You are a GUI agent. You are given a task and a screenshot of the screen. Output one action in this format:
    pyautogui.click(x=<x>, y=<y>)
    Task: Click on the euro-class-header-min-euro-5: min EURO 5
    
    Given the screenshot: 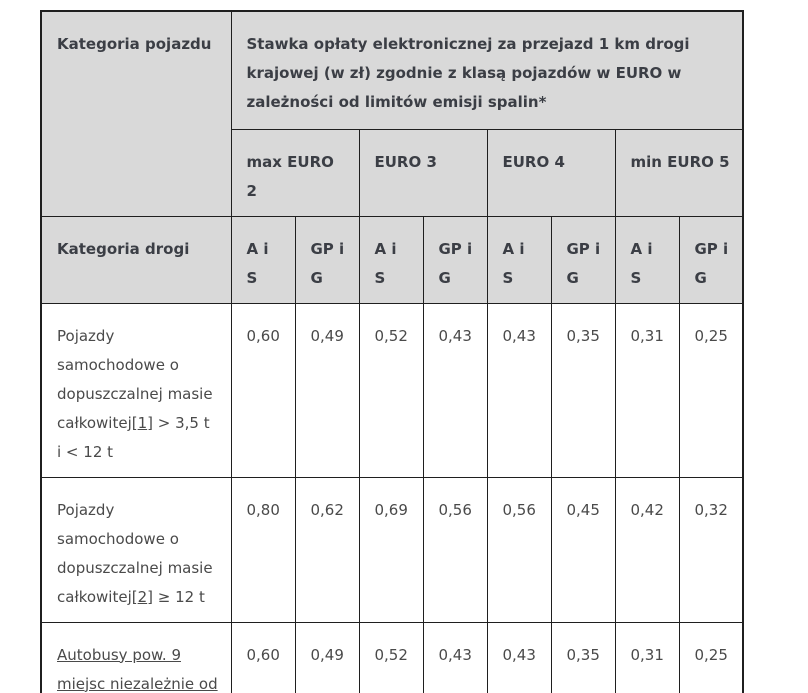 What is the action you would take?
    pyautogui.click(x=679, y=172)
    